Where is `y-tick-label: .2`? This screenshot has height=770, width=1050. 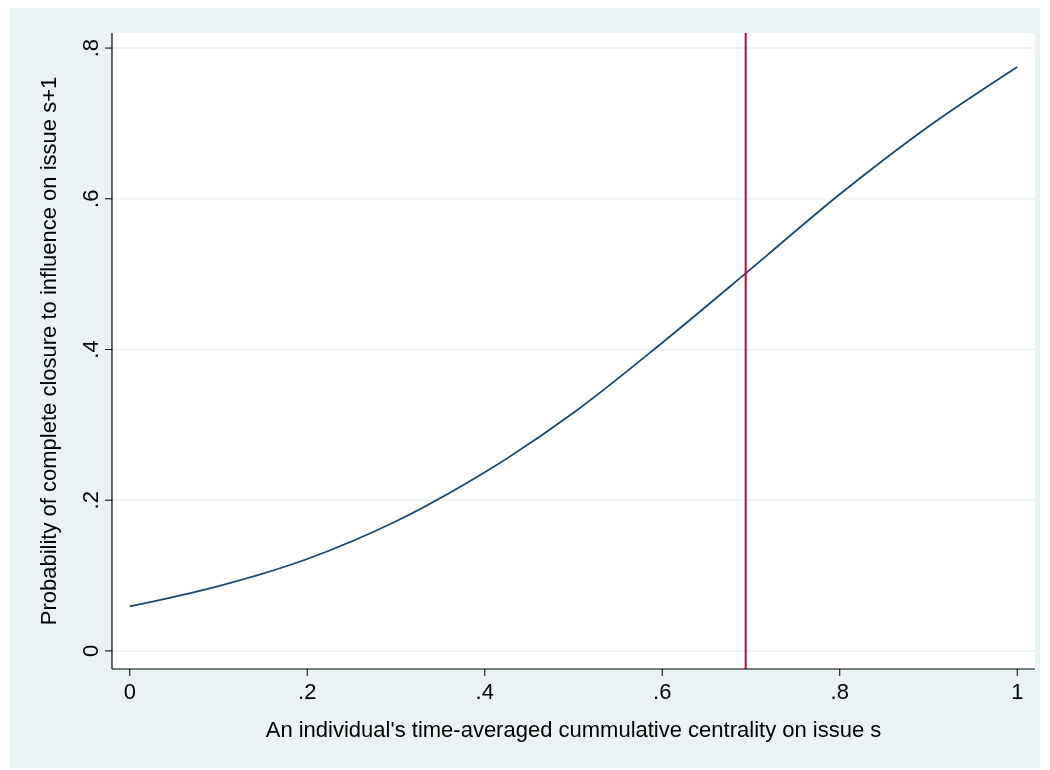
y-tick-label: .2 is located at coordinates (90, 500).